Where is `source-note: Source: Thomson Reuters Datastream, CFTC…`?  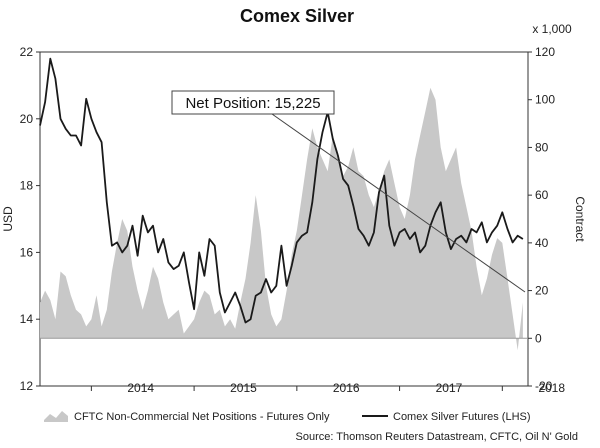
source-note: Source: Thomson Reuters Datastream, CFTC… is located at coordinates (437, 437).